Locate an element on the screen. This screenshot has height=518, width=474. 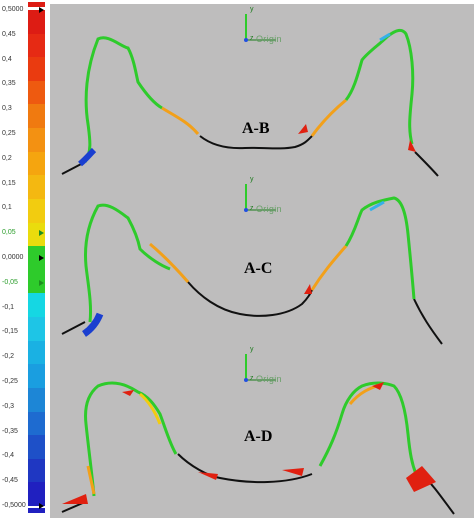
color-scale-bar is located at coordinates (36, 257).